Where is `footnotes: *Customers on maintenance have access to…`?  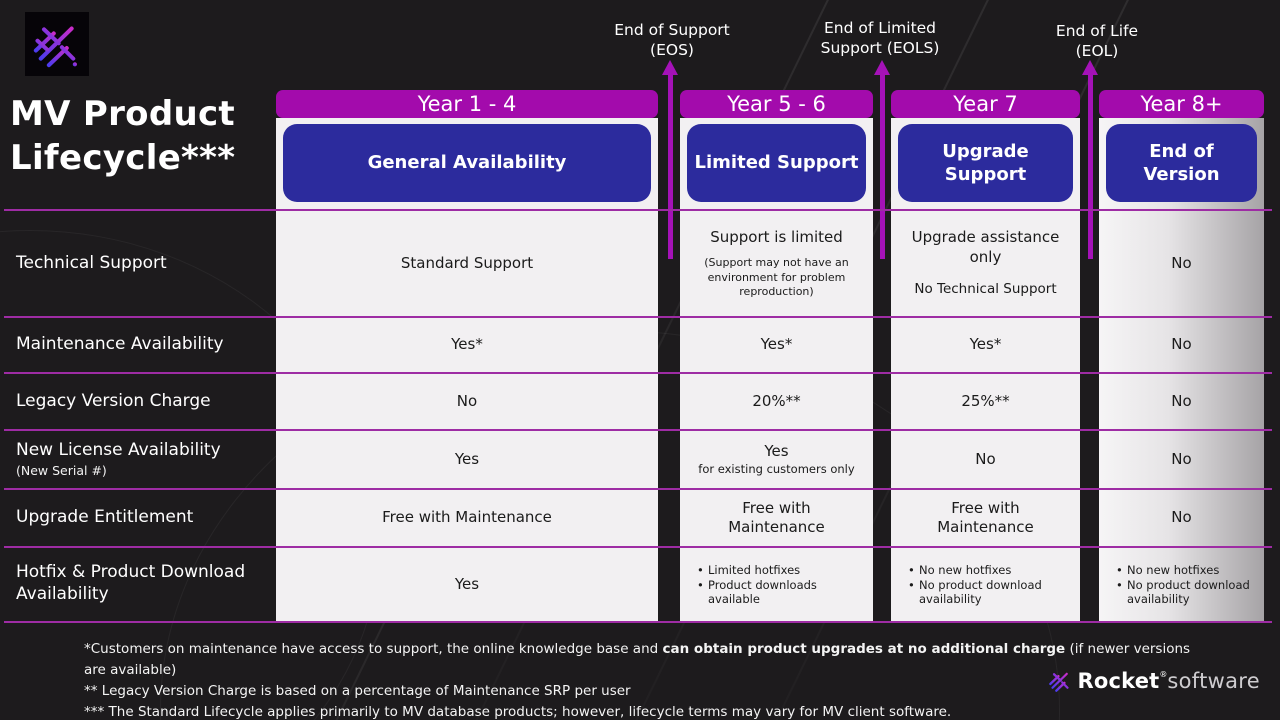
footnotes: *Customers on maintenance have access to… is located at coordinates (649, 679).